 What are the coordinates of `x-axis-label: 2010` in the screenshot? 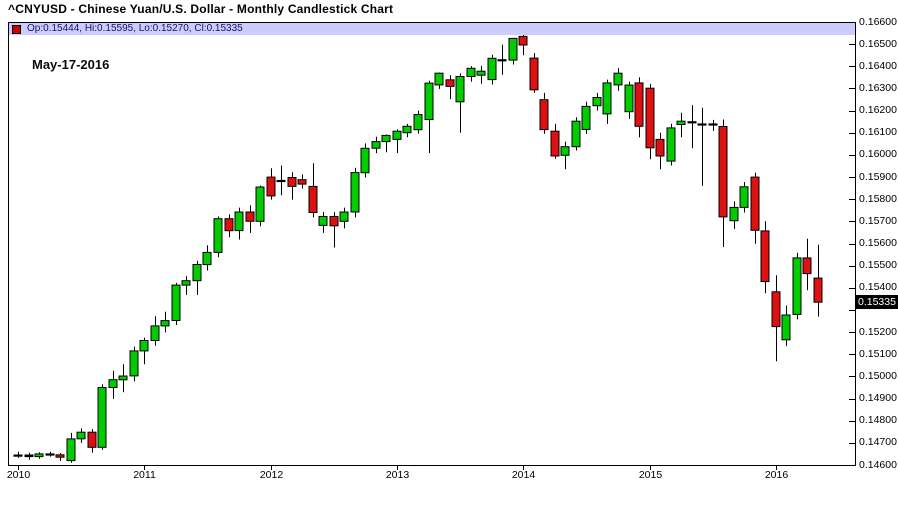 It's located at (18, 475).